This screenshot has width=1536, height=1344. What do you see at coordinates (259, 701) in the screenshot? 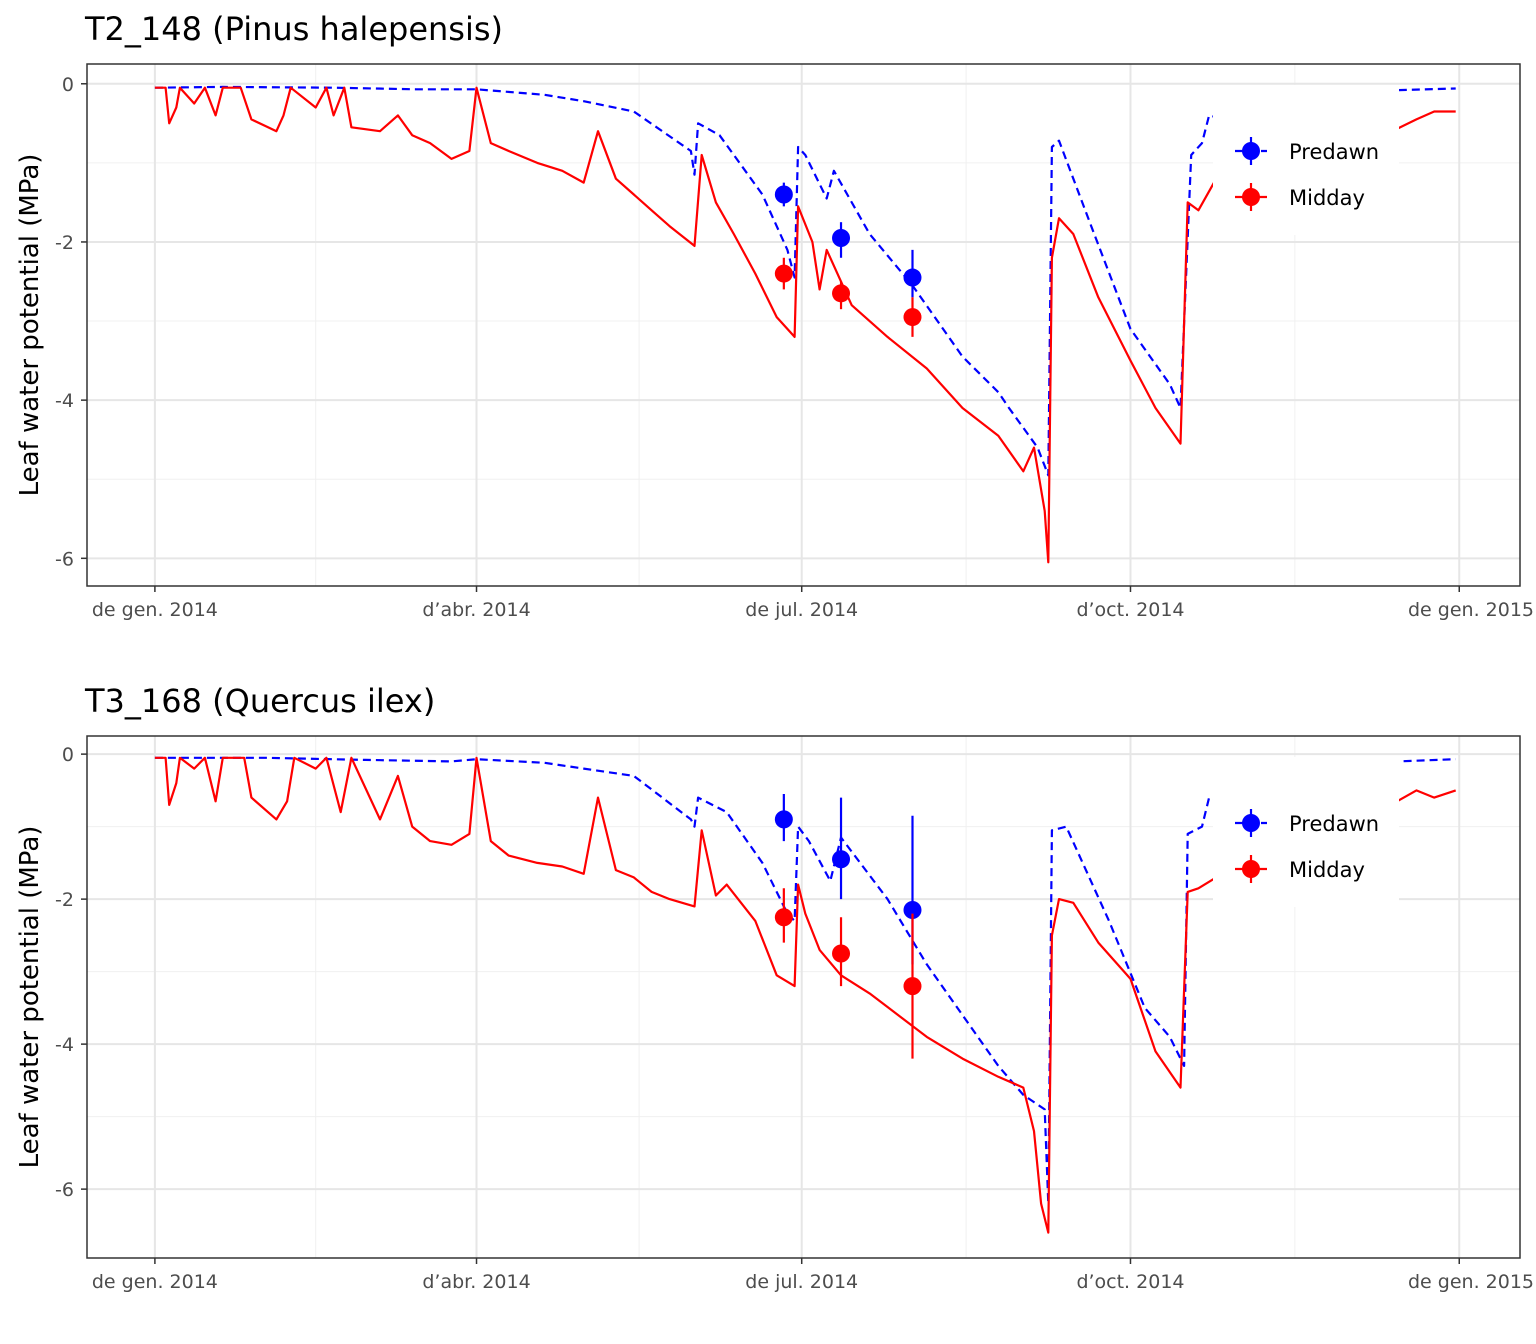
I see `chart-title: T3_168 (Quercus ilex)` at bounding box center [259, 701].